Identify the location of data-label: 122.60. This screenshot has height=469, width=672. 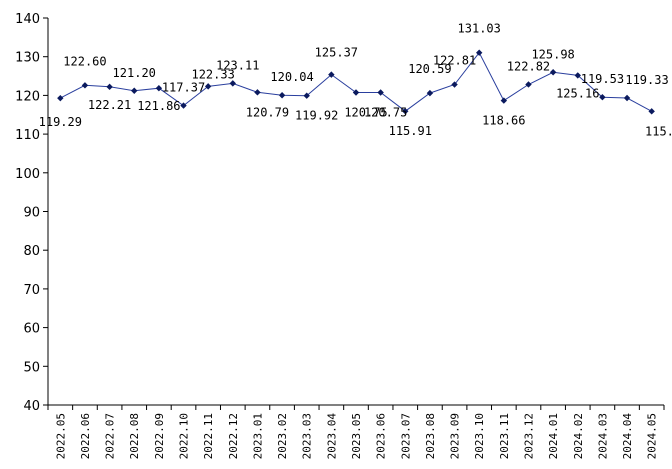
(84, 61).